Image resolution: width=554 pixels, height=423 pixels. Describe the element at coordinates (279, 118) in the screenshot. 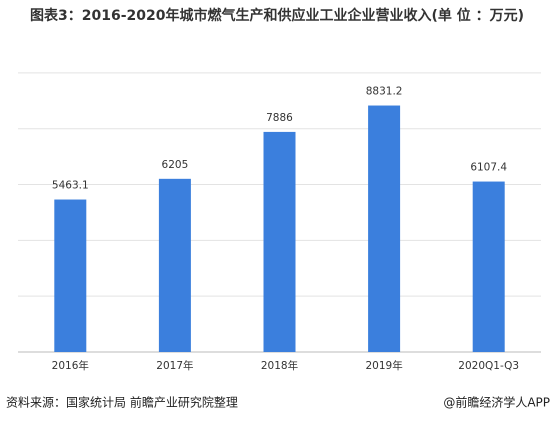

I see `data-label: 7886` at that location.